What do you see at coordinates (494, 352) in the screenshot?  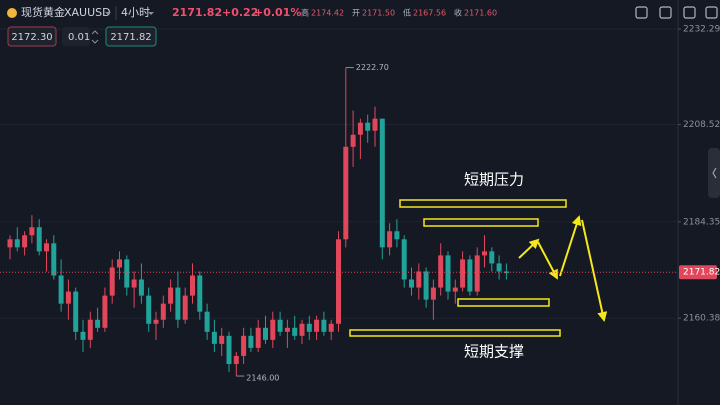 I see `annotation: 短期支撑` at bounding box center [494, 352].